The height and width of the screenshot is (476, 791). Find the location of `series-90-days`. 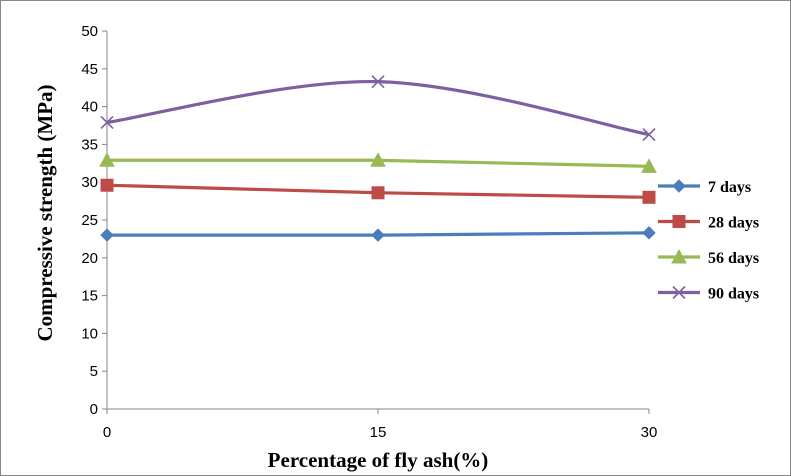

series-90-days is located at coordinates (378, 108).